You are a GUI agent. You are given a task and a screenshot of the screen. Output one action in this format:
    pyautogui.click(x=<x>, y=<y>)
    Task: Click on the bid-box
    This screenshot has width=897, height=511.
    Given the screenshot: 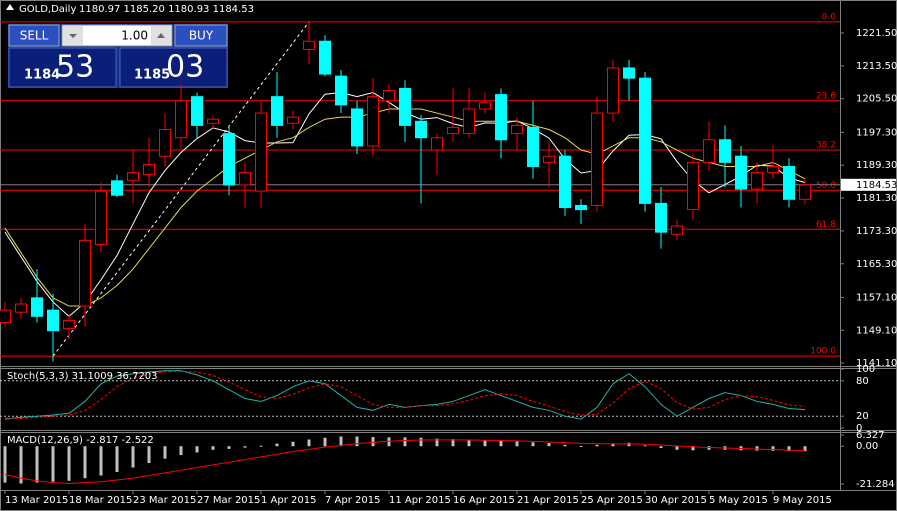 What is the action you would take?
    pyautogui.click(x=62, y=67)
    